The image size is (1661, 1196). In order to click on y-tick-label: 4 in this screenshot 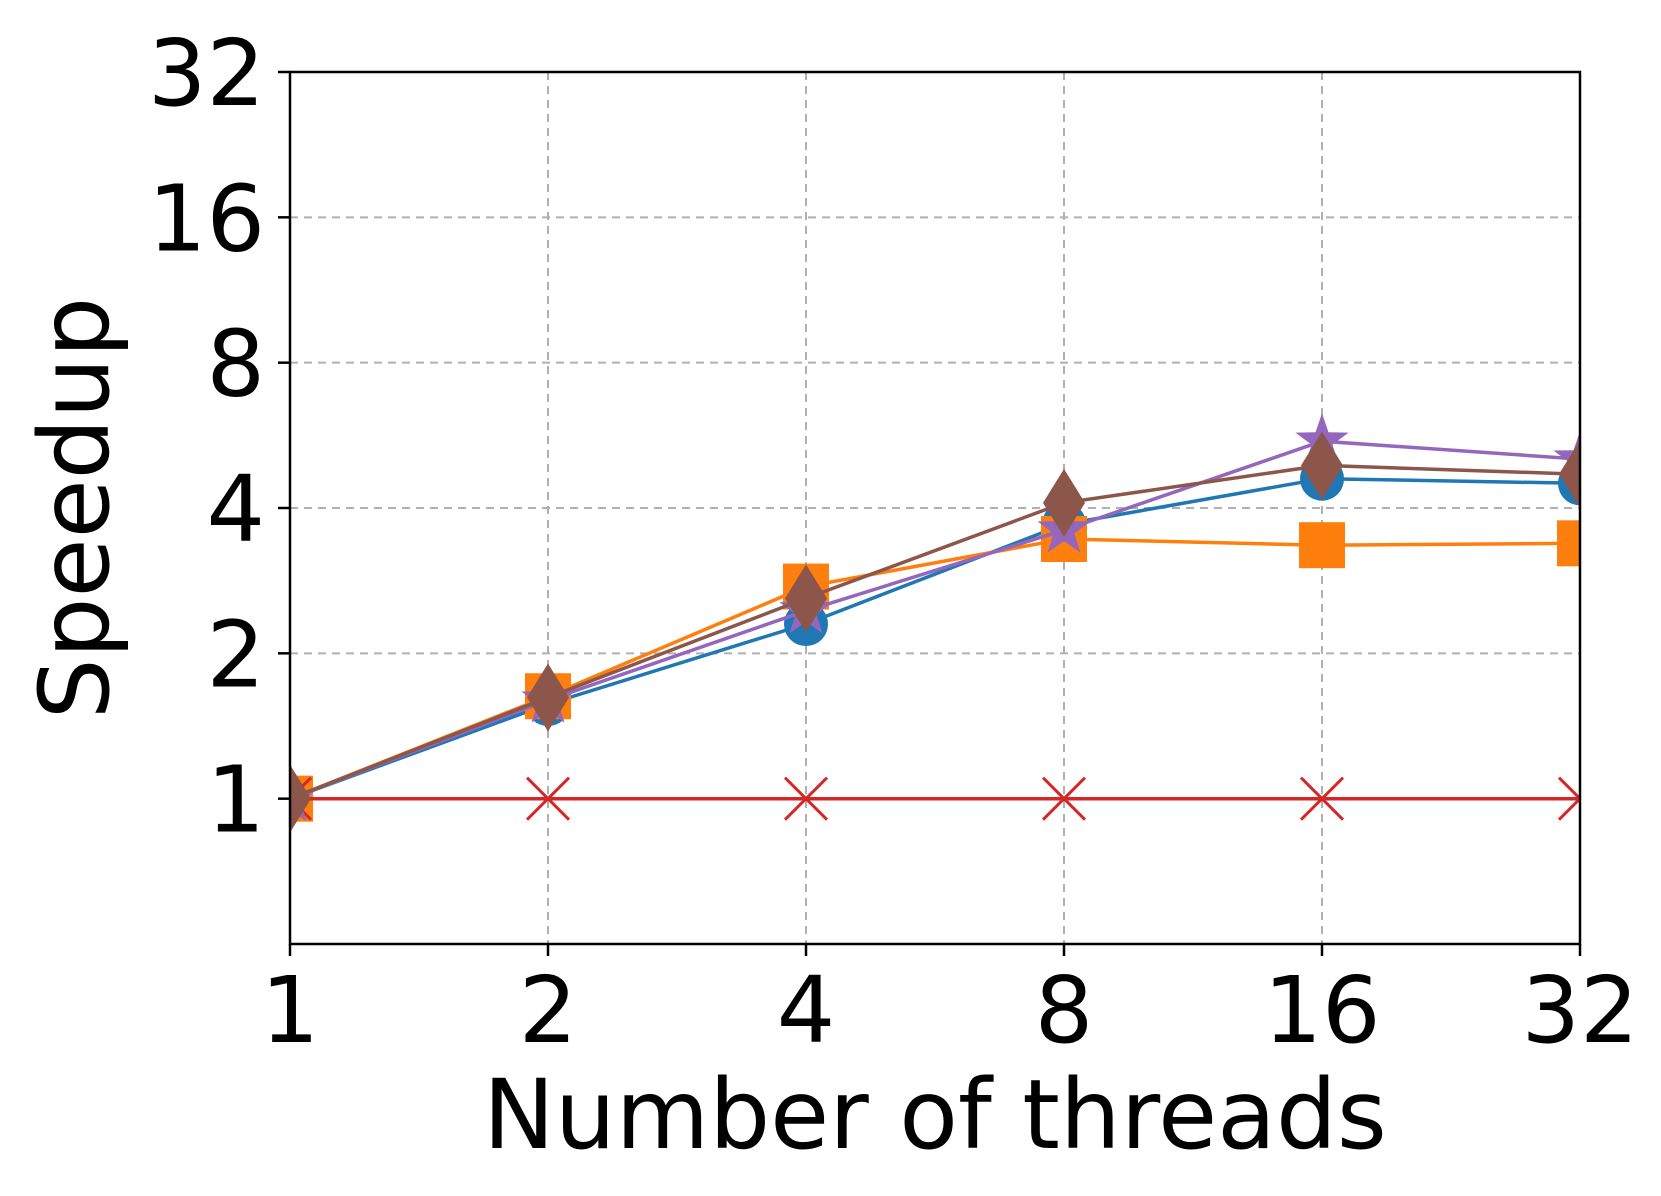, I will do `click(235, 509)`.